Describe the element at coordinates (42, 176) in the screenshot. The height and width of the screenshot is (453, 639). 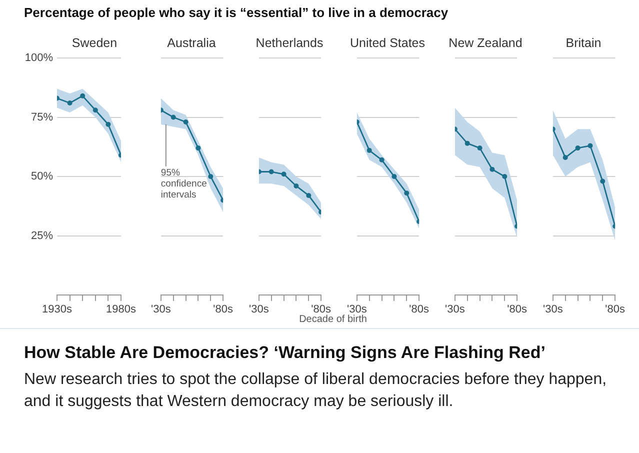
I see `y-tick-label: 50%` at that location.